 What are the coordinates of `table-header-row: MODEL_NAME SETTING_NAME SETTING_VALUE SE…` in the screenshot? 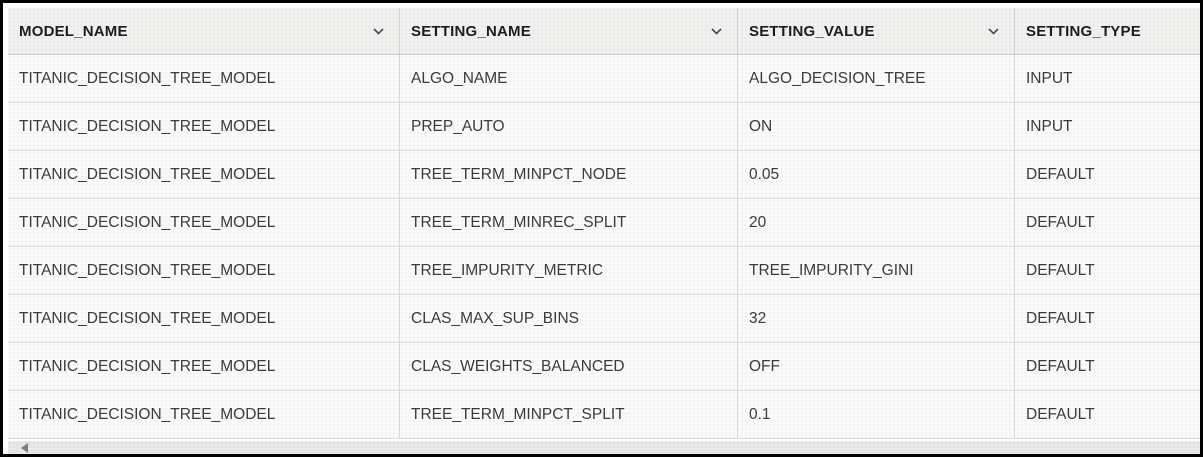 It's located at (604, 31).